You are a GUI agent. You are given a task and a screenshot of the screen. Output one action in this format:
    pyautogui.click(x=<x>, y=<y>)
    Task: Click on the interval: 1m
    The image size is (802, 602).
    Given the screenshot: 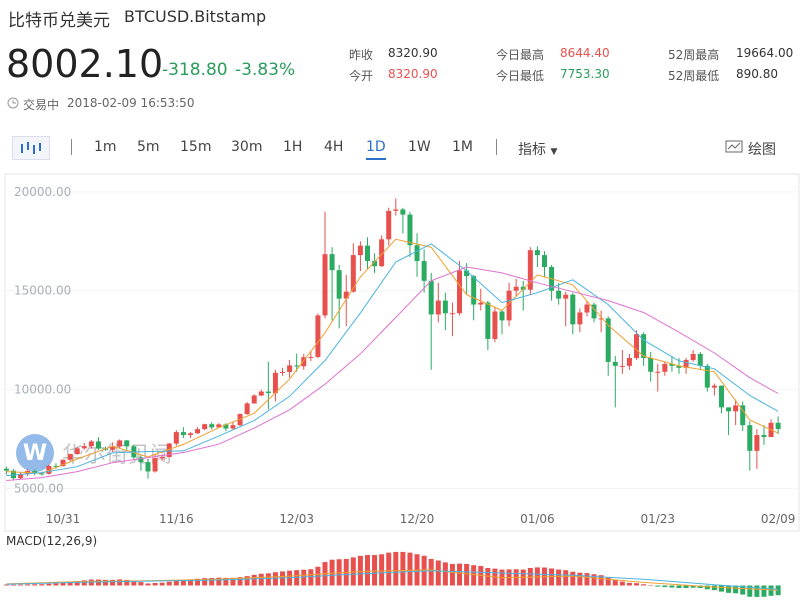 What is the action you would take?
    pyautogui.click(x=105, y=147)
    